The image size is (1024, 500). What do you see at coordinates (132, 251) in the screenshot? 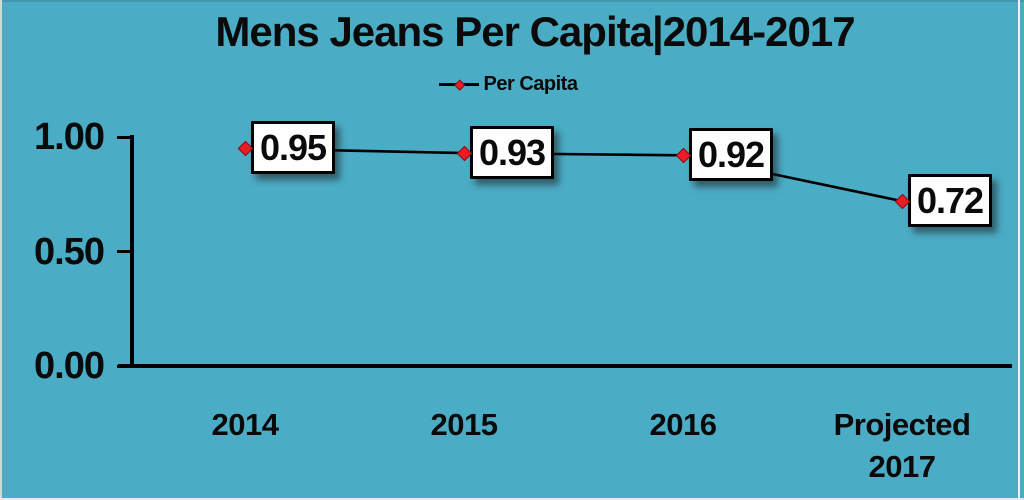
I see `y-axis-line` at bounding box center [132, 251].